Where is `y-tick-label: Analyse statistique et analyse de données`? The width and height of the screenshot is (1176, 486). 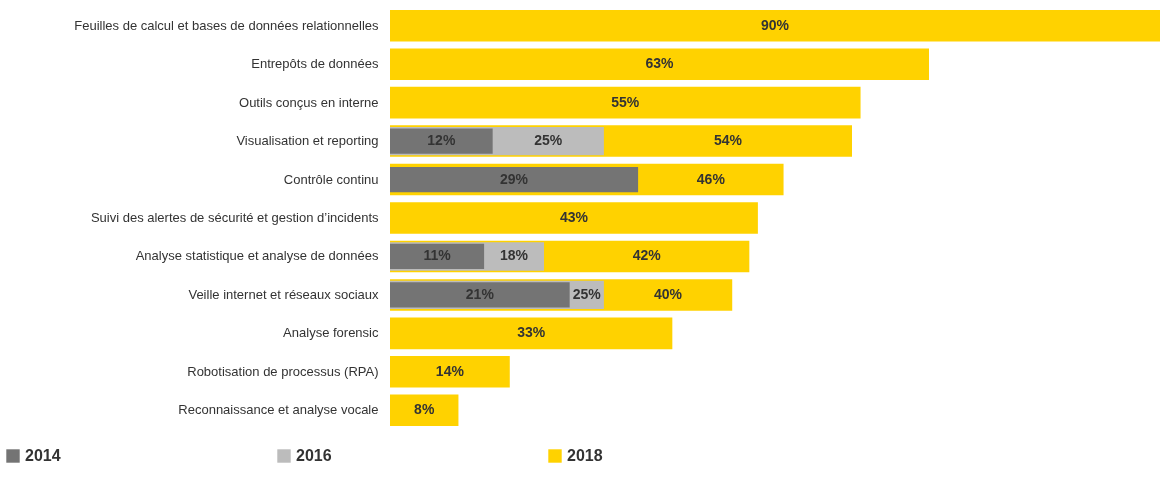
y-tick-label: Analyse statistique et analyse de données is located at coordinates (257, 256).